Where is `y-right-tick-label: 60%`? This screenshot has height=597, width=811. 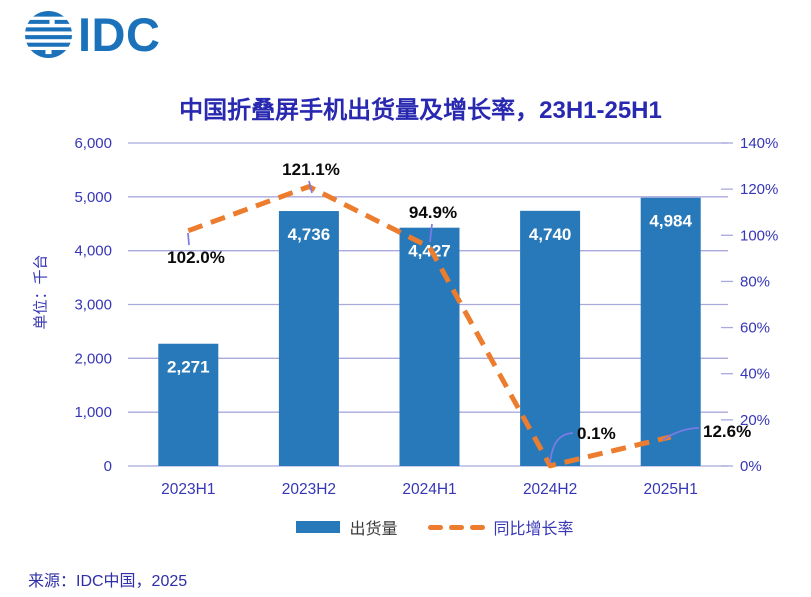 y-right-tick-label: 60% is located at coordinates (755, 328).